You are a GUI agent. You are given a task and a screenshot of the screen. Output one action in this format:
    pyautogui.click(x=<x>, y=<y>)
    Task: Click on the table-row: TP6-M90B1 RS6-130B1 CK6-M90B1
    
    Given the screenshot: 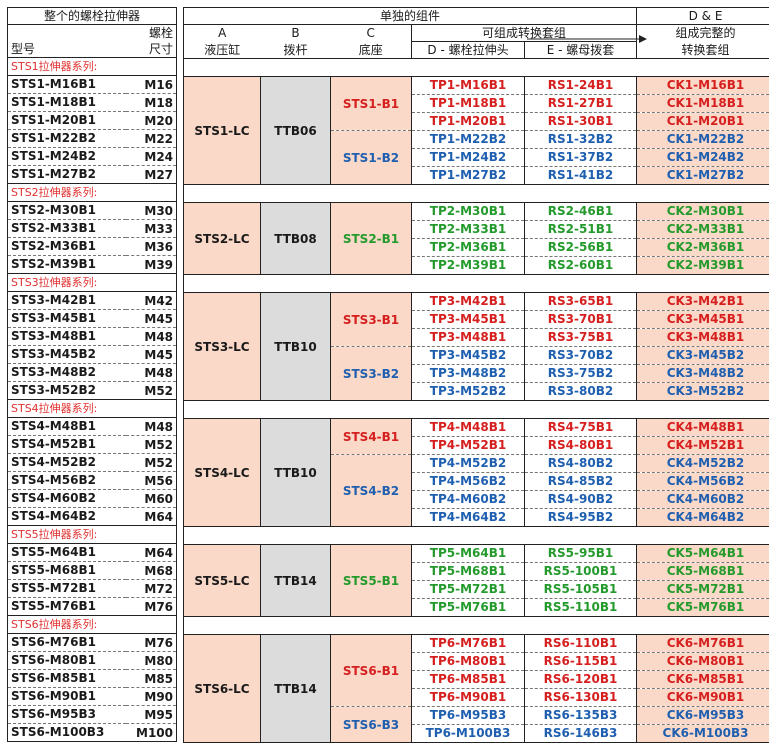 What is the action you would take?
    pyautogui.click(x=476, y=697)
    